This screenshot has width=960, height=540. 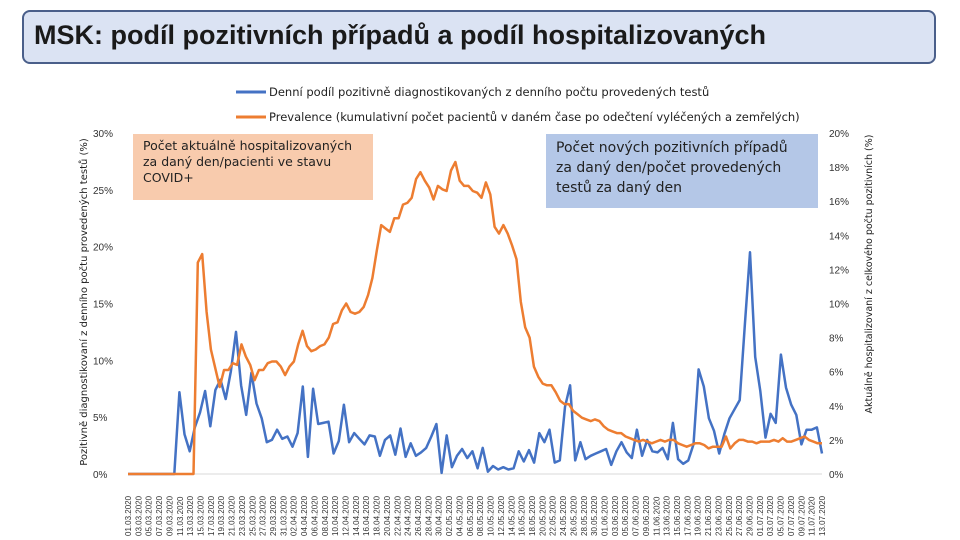 What do you see at coordinates (377, 515) in the screenshot?
I see `x-tick-label: 18.04.2020` at bounding box center [377, 515].